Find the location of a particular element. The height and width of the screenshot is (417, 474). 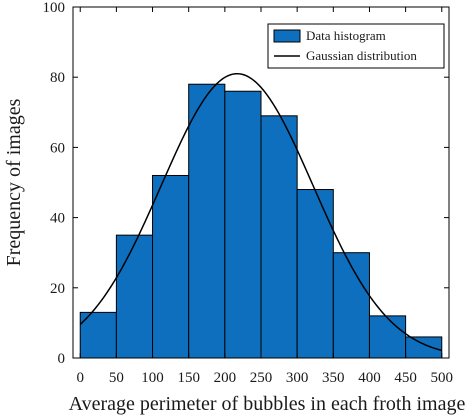

legend-label-gaussian: Gaussian distribution is located at coordinates (361, 55).